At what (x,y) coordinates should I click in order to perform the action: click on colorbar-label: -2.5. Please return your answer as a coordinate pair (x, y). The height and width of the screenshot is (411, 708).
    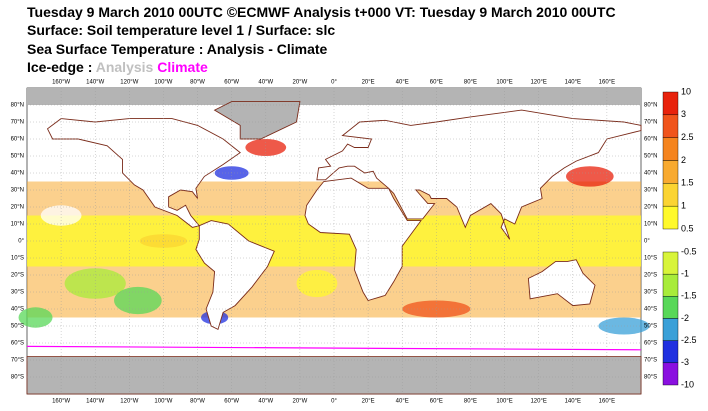
    Looking at the image, I should click on (689, 340).